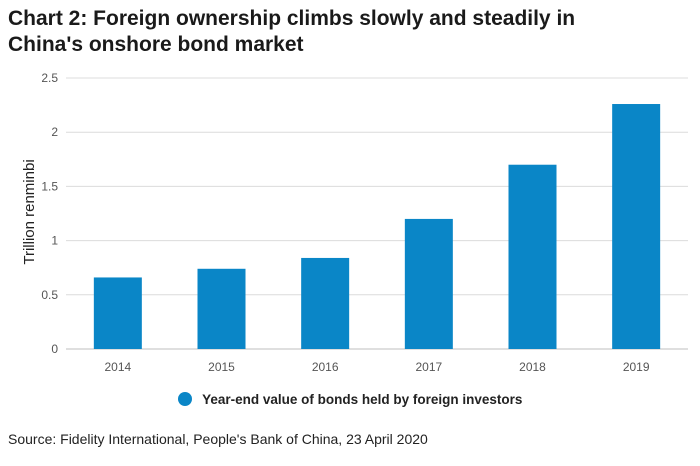  What do you see at coordinates (49, 78) in the screenshot?
I see `y-tick-label: 2.5` at bounding box center [49, 78].